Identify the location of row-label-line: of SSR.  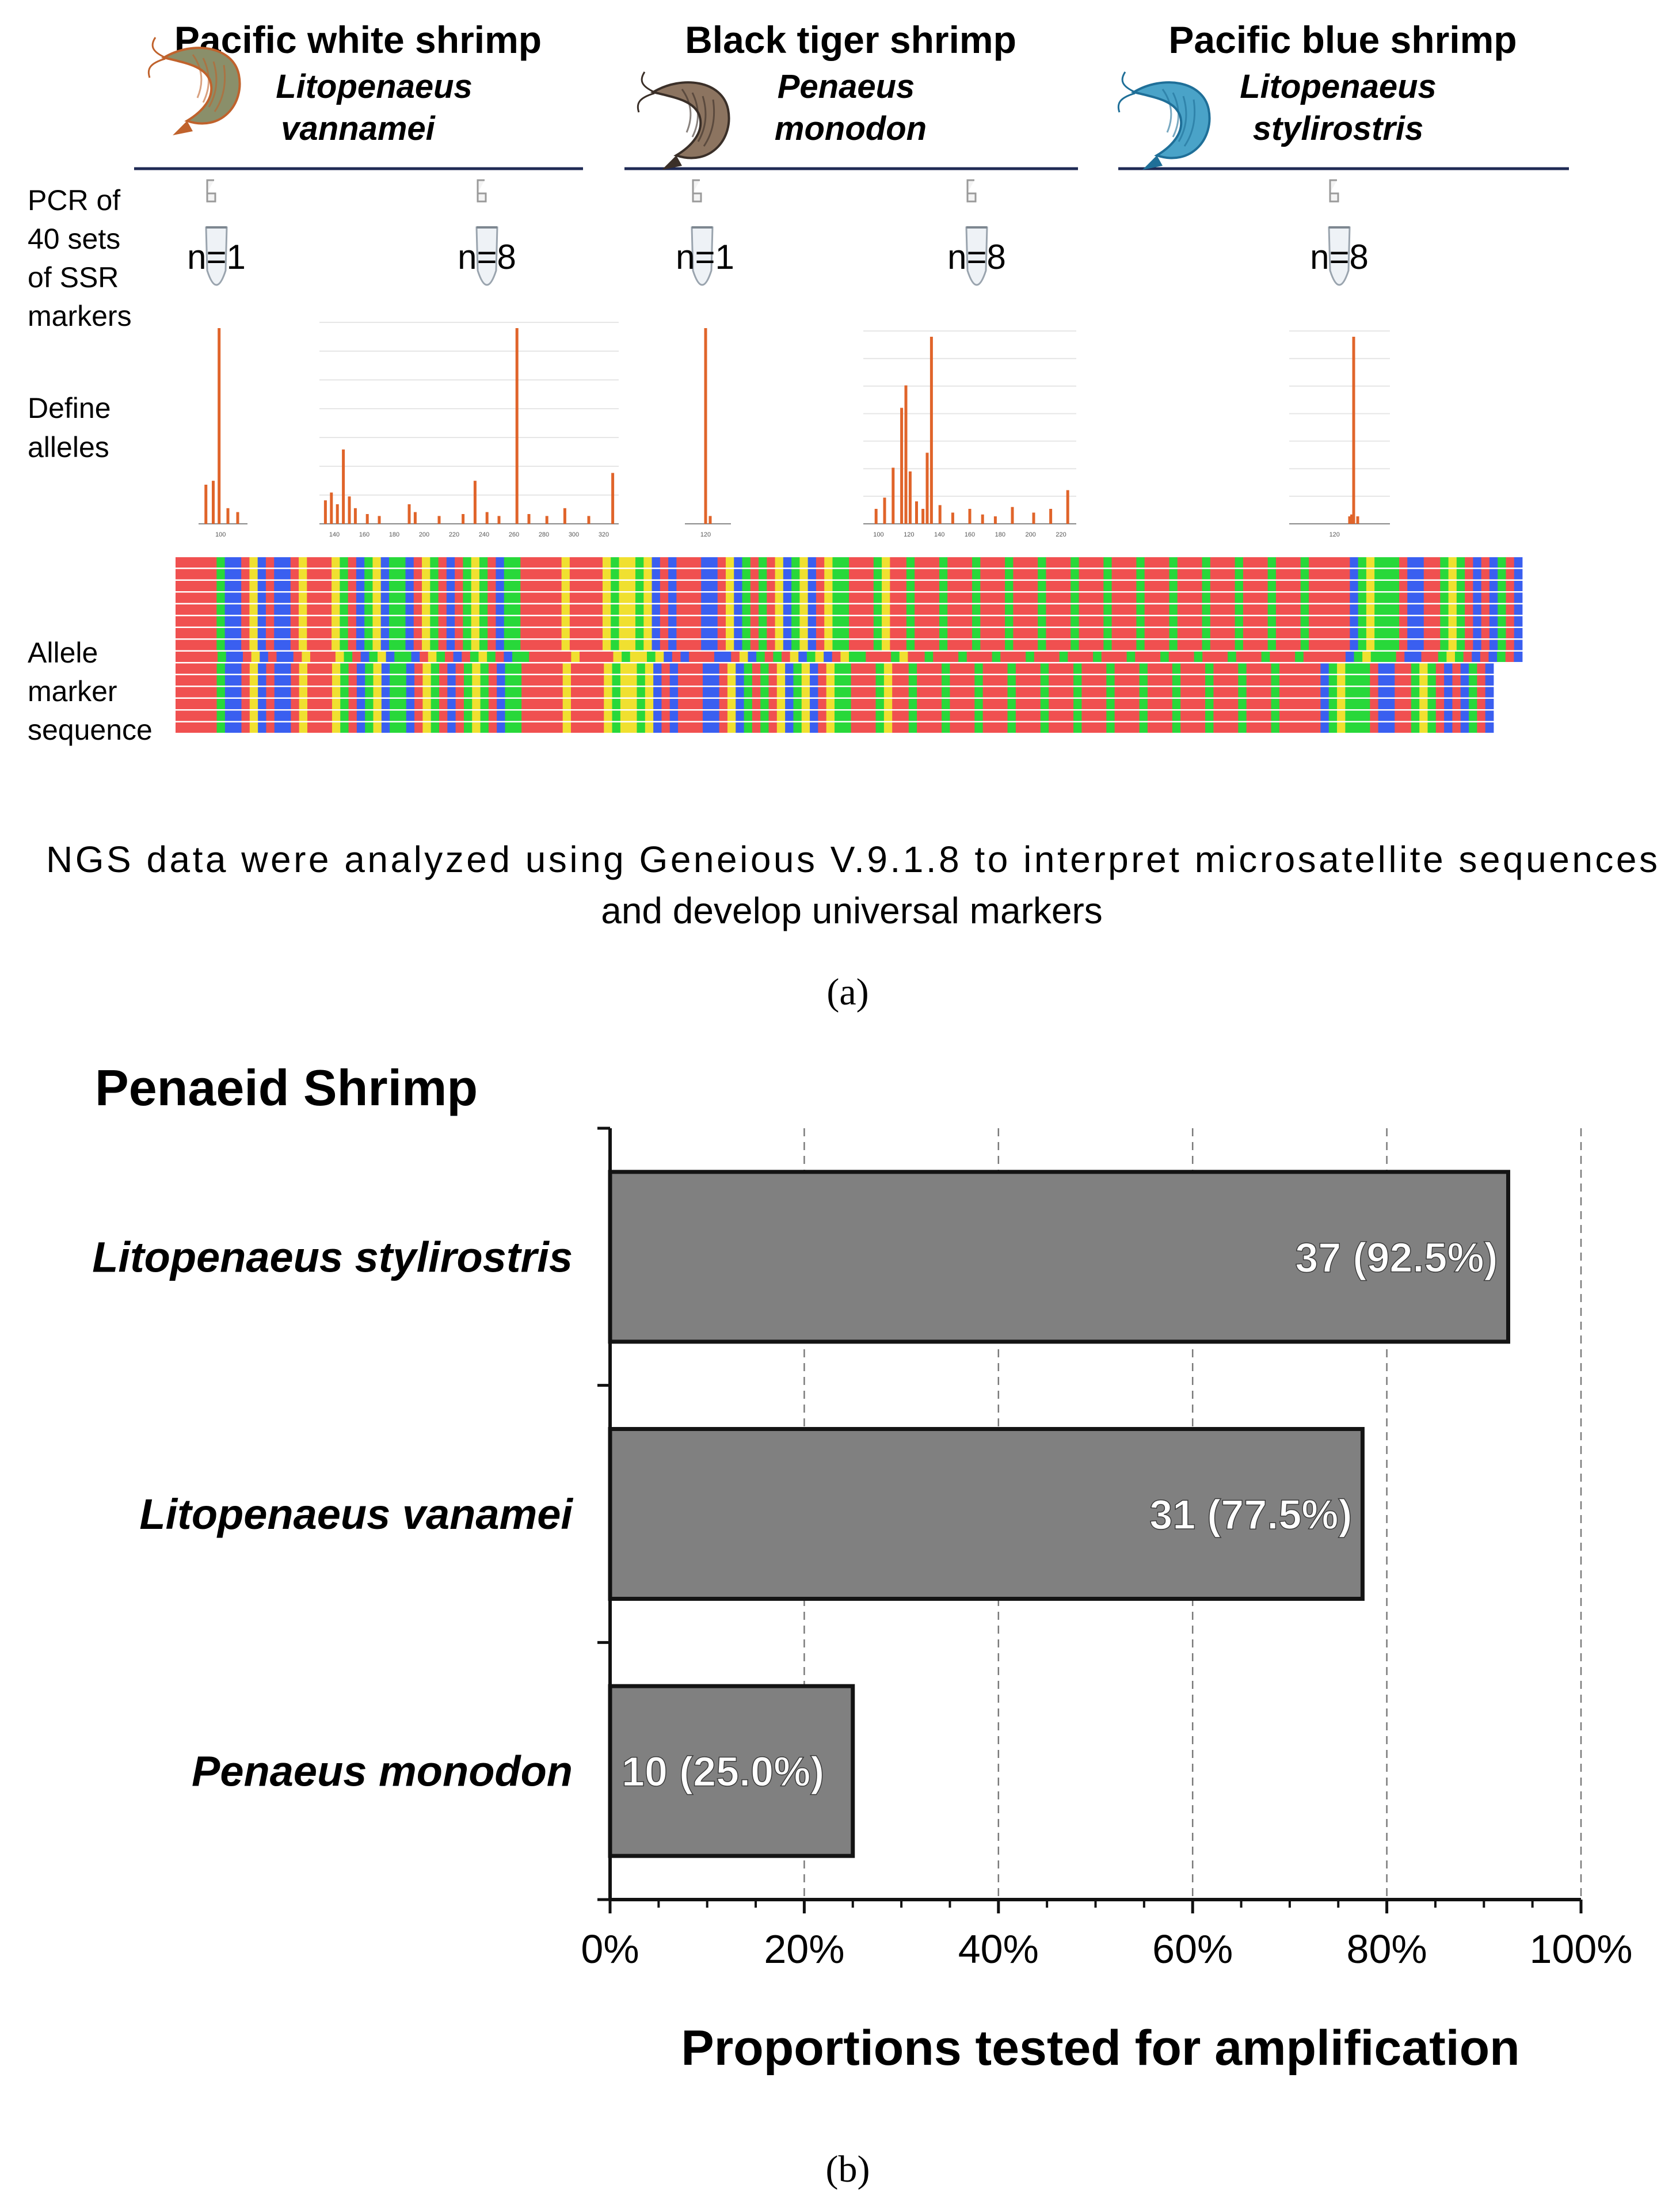
(73, 277).